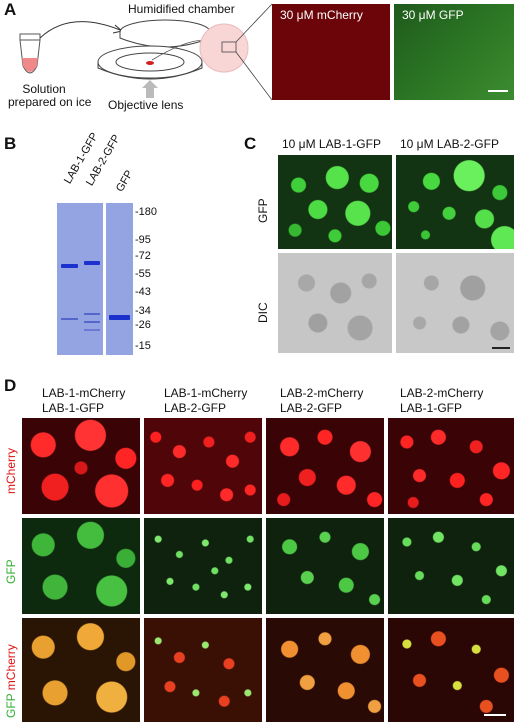 Image resolution: width=520 pixels, height=725 pixels. I want to click on image-c-dic-lab2, so click(455, 303).